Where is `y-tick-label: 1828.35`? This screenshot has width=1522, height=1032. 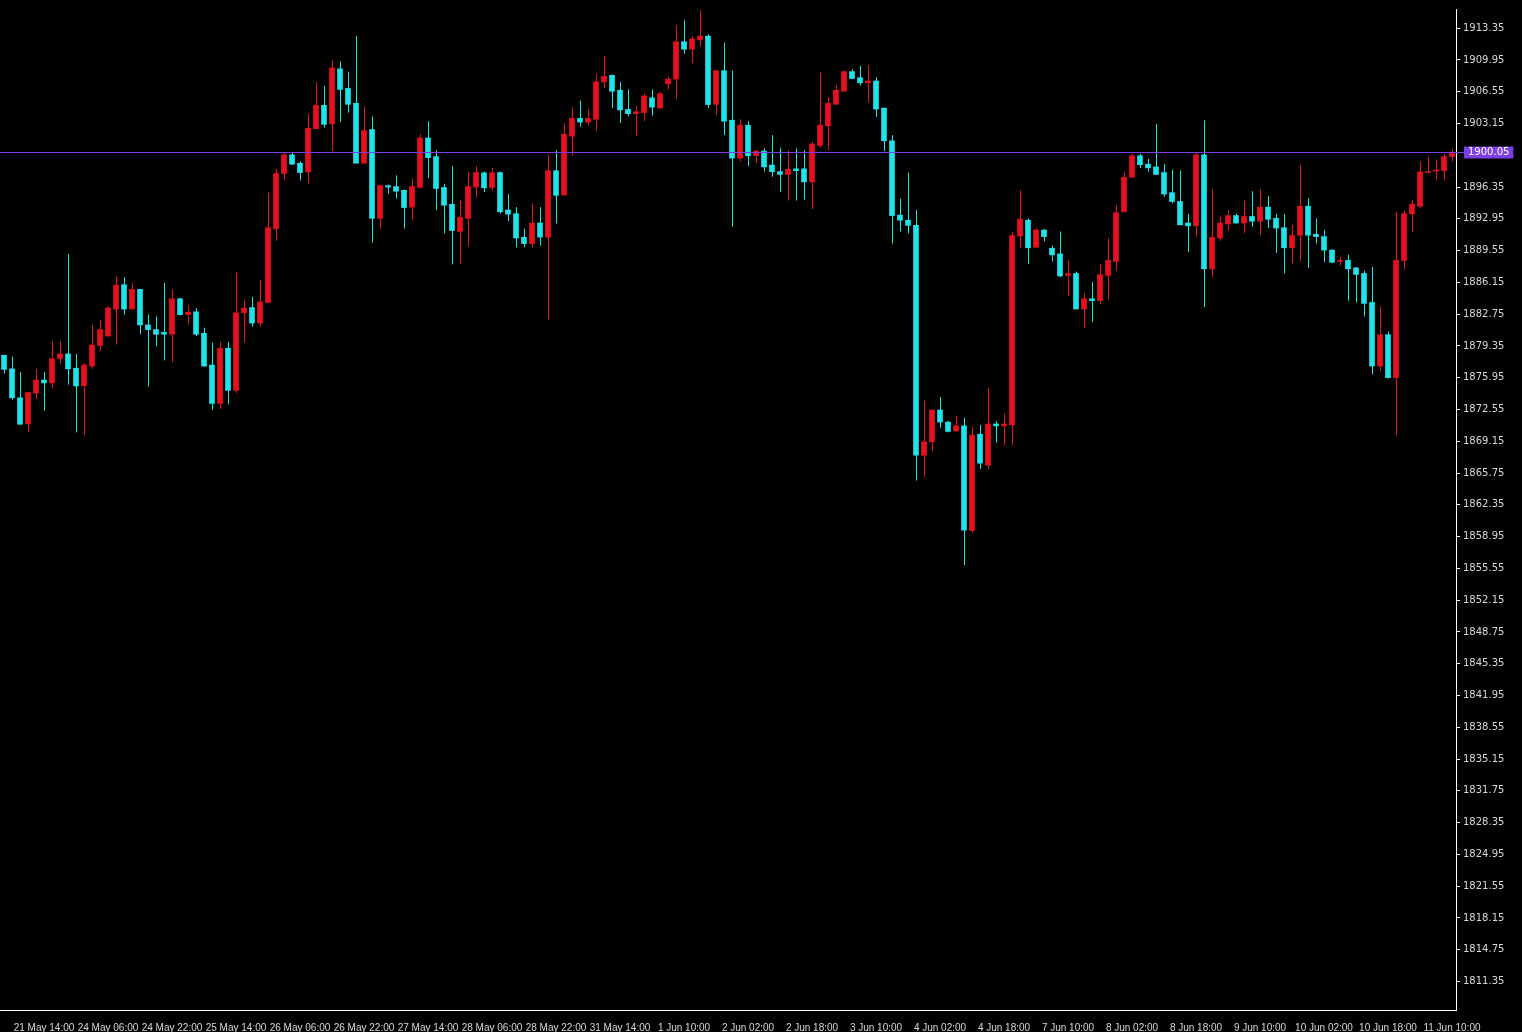
y-tick-label: 1828.35 is located at coordinates (1484, 822).